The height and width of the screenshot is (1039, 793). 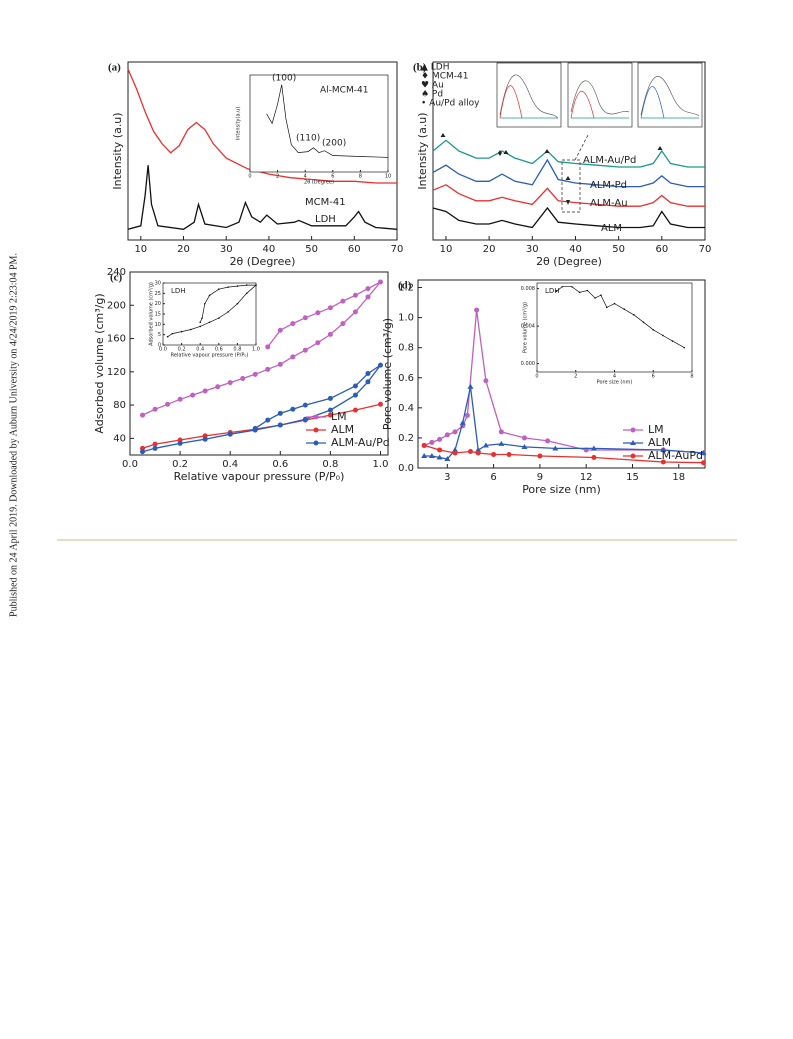 What do you see at coordinates (552, 291) in the screenshot?
I see `inset-title: LDH` at bounding box center [552, 291].